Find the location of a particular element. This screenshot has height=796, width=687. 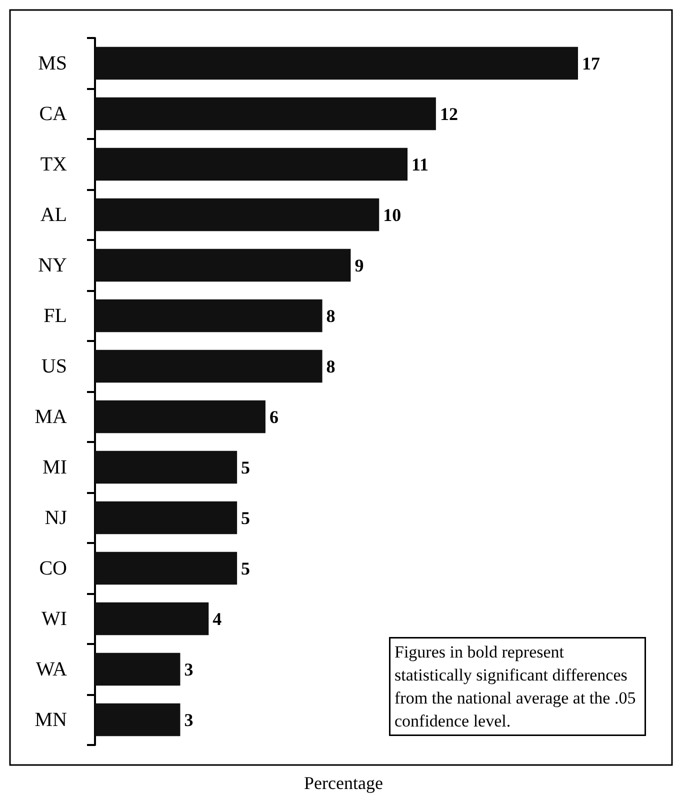

data-label: 17 is located at coordinates (591, 63).